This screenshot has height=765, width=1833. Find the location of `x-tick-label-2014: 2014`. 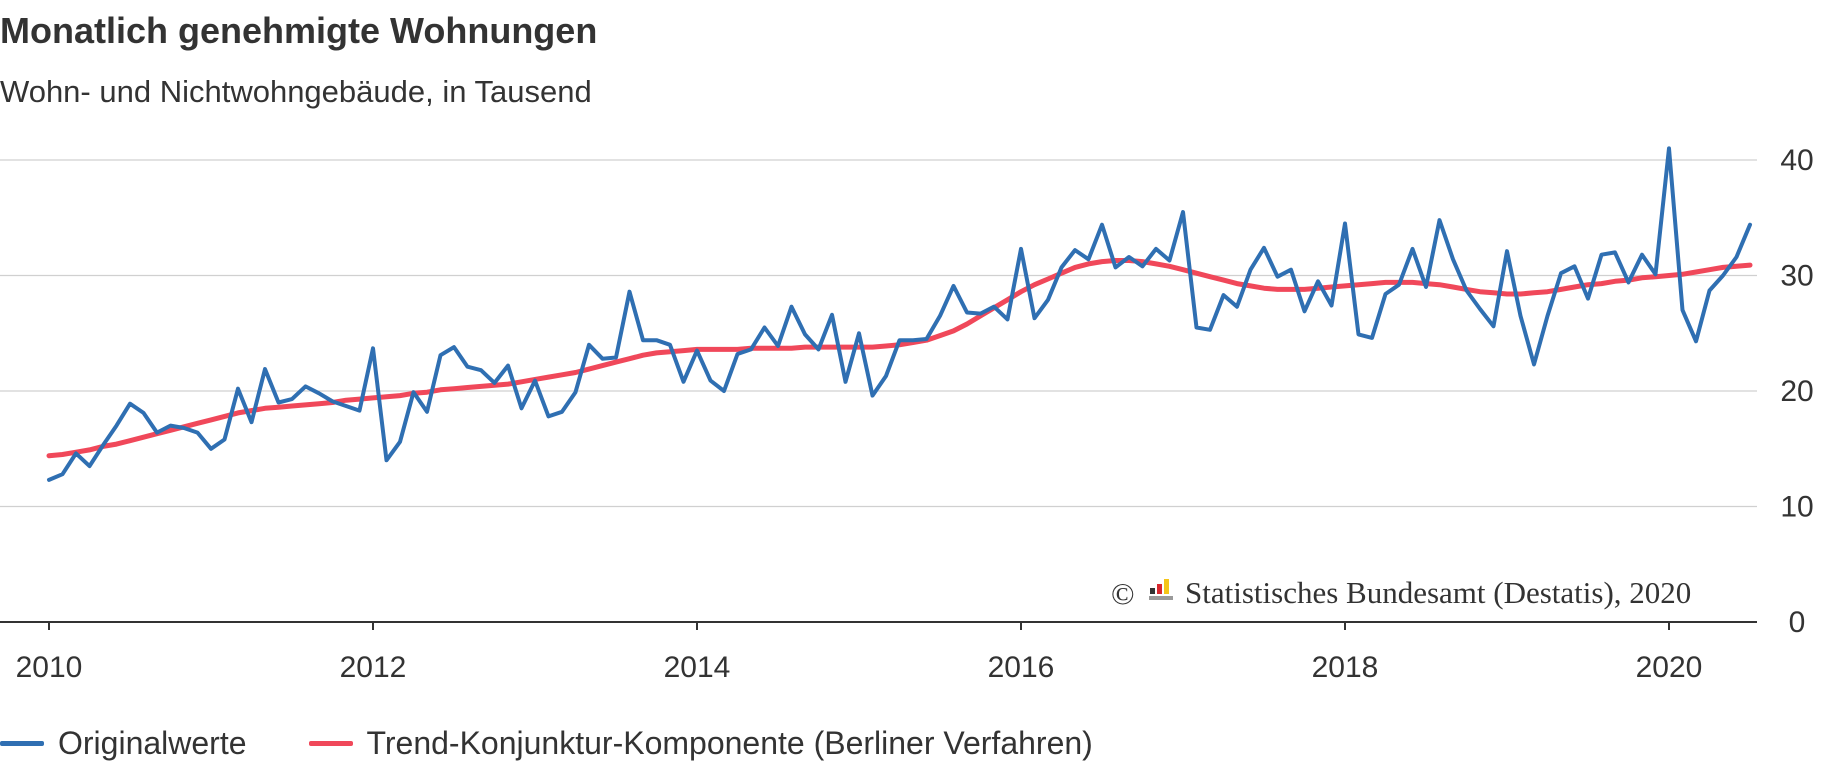

x-tick-label-2014: 2014 is located at coordinates (697, 667).